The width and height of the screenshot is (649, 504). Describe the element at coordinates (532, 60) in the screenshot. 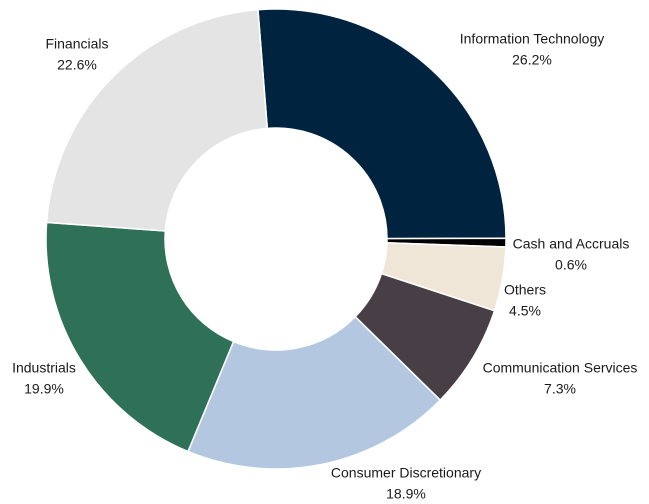

I see `segment-value-label: 26.2%` at that location.